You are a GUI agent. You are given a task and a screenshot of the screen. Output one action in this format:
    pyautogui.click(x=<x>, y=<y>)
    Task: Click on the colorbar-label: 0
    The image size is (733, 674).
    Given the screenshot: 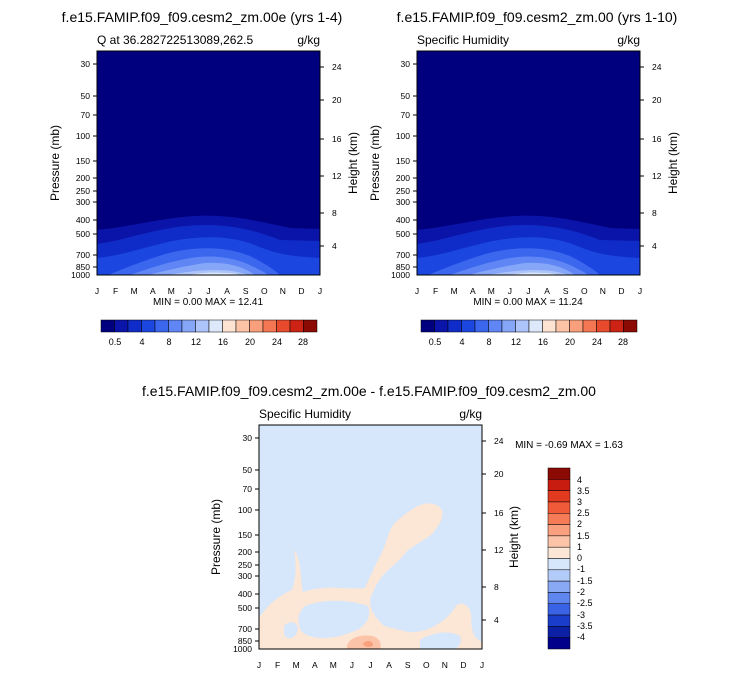 What is the action you would take?
    pyautogui.click(x=579, y=558)
    